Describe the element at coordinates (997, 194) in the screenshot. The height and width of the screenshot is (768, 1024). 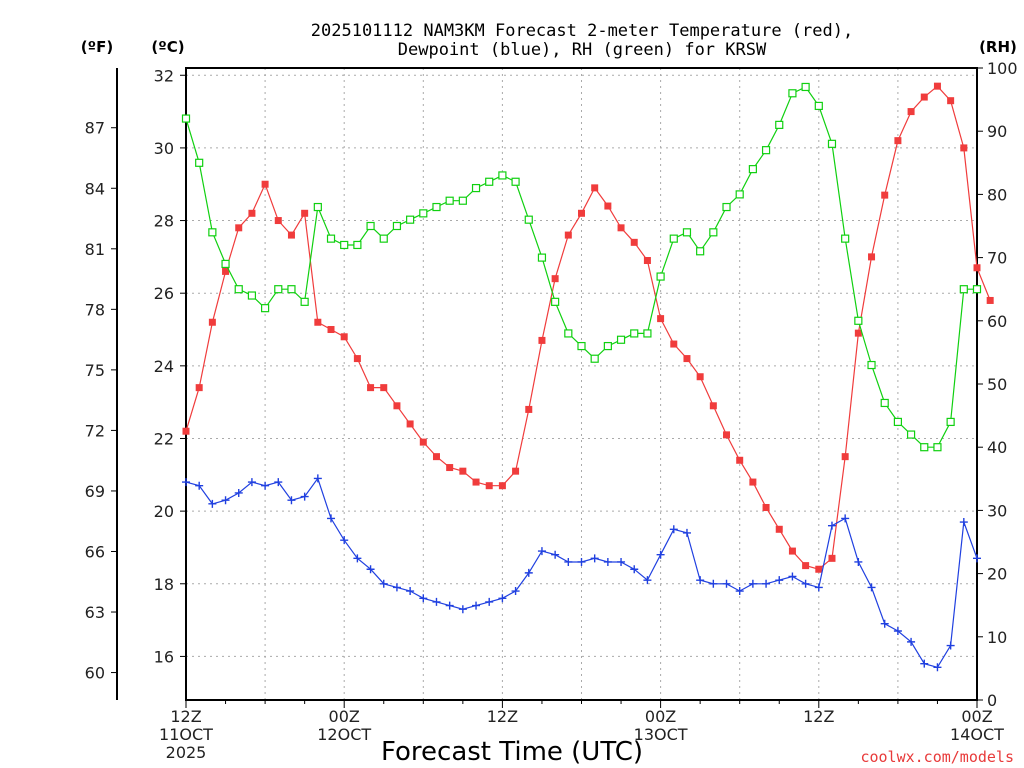
I see `rh-tick-label: 80` at that location.